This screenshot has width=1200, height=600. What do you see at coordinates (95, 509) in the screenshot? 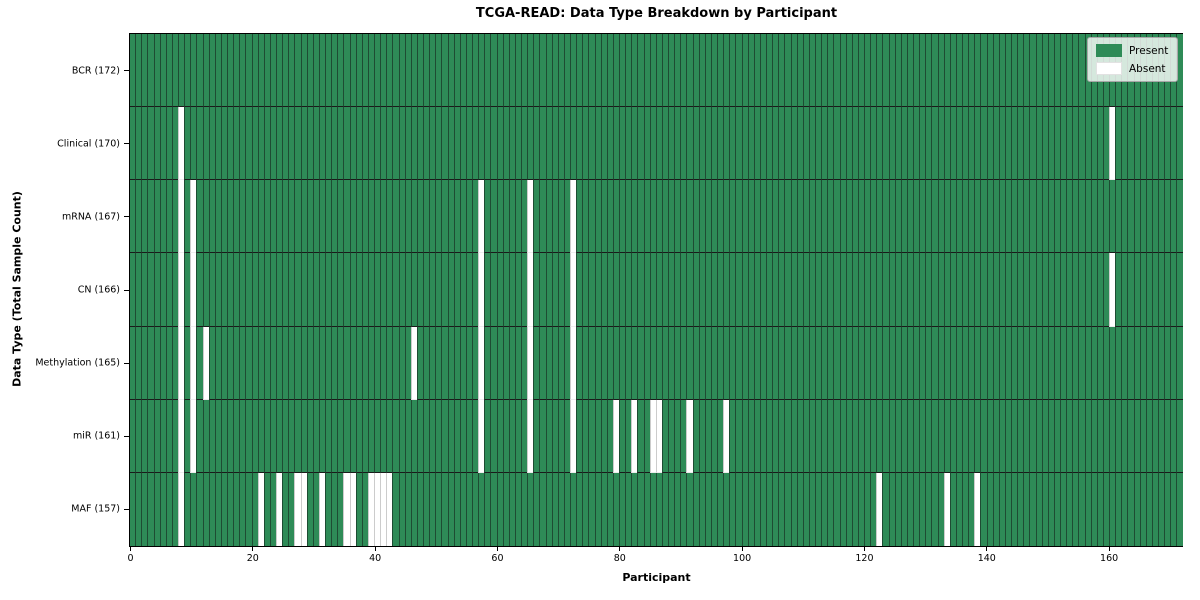
I see `y-tick-label: MAF (157)` at bounding box center [95, 509].